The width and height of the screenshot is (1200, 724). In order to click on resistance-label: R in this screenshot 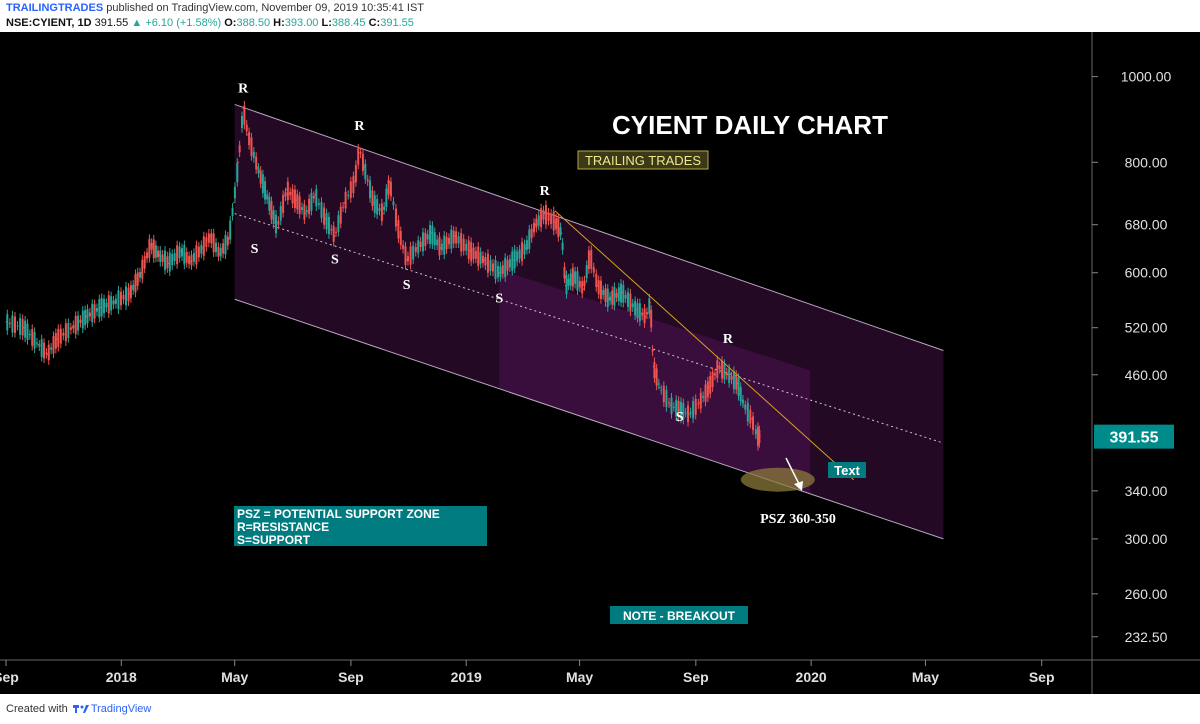, I will do `click(243, 88)`.